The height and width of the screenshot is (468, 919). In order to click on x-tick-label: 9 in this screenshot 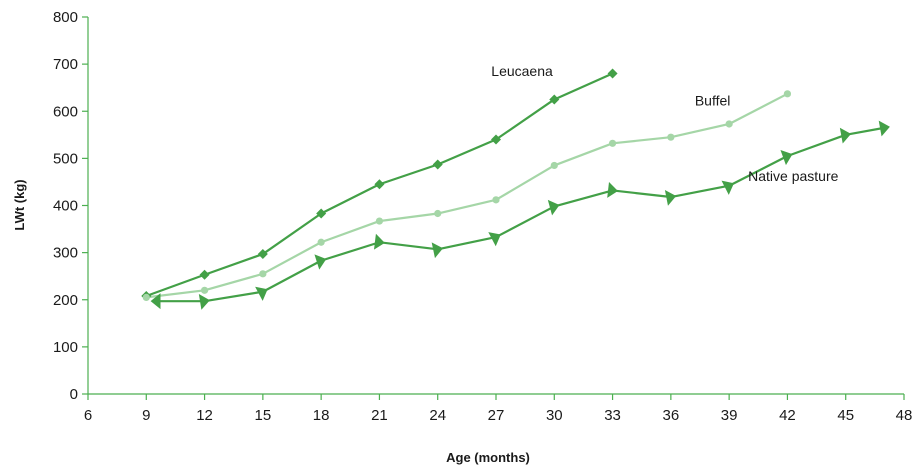, I will do `click(146, 415)`.